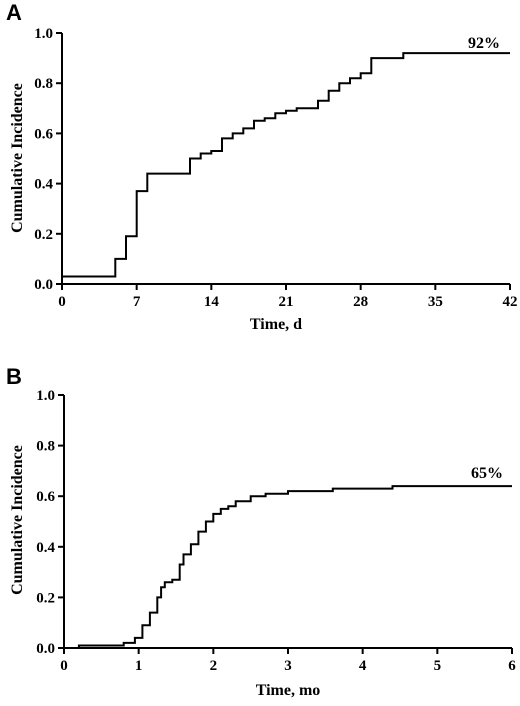 The width and height of the screenshot is (520, 706). What do you see at coordinates (45, 497) in the screenshot?
I see `panel-b-y-tick-label: 0.6` at bounding box center [45, 497].